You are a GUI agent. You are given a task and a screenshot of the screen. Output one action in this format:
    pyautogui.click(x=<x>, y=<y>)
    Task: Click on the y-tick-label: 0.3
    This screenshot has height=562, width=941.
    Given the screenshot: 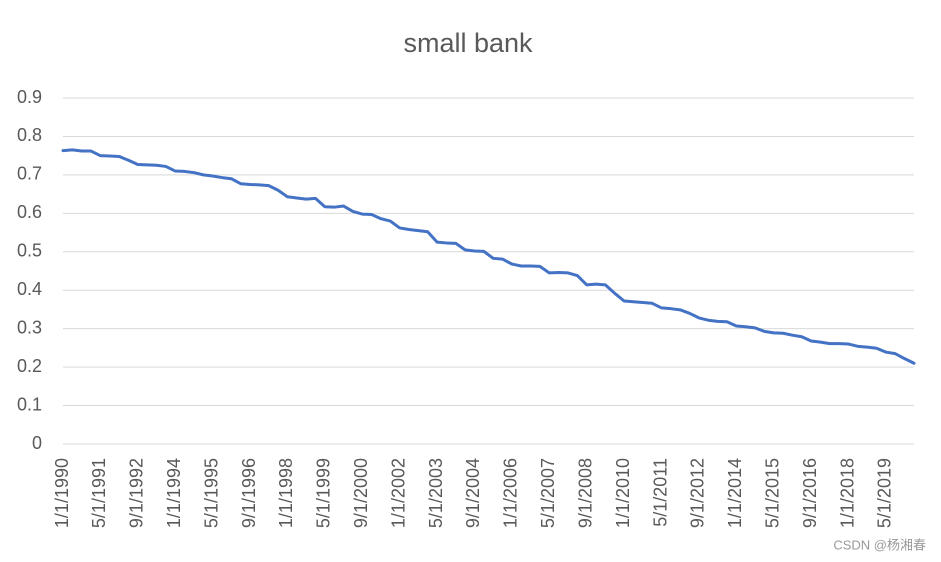 What is the action you would take?
    pyautogui.click(x=29, y=327)
    